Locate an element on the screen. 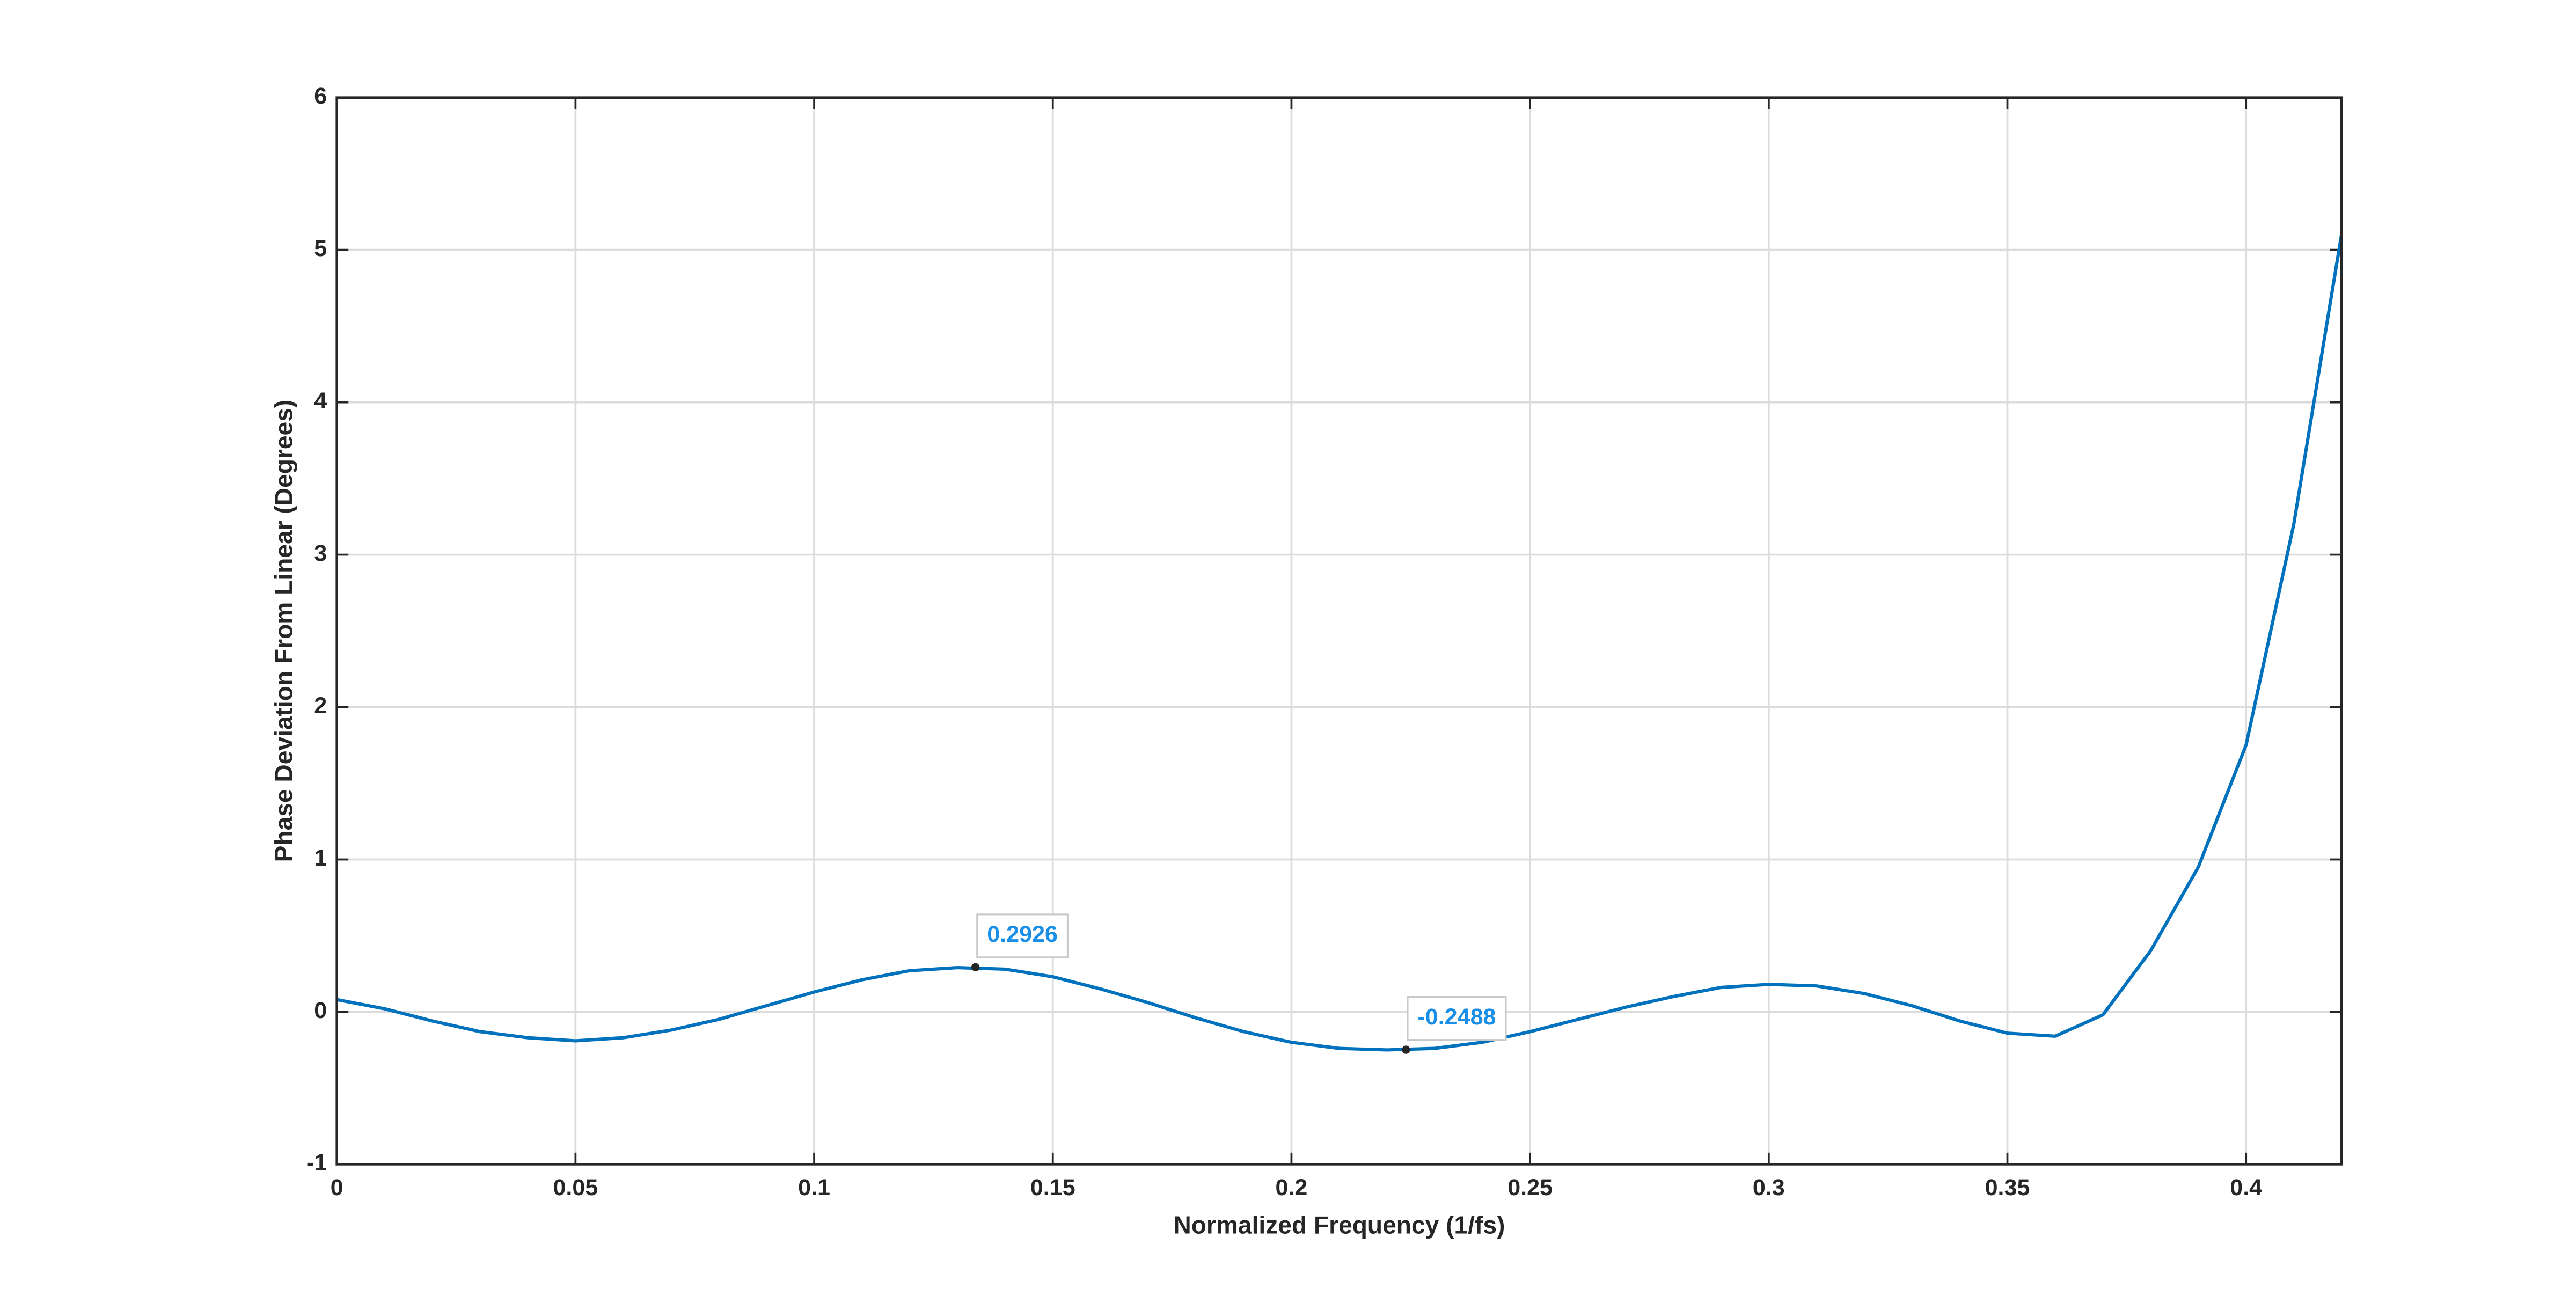 This screenshot has height=1303, width=2576. data-tip: -0.2488 is located at coordinates (1457, 1018).